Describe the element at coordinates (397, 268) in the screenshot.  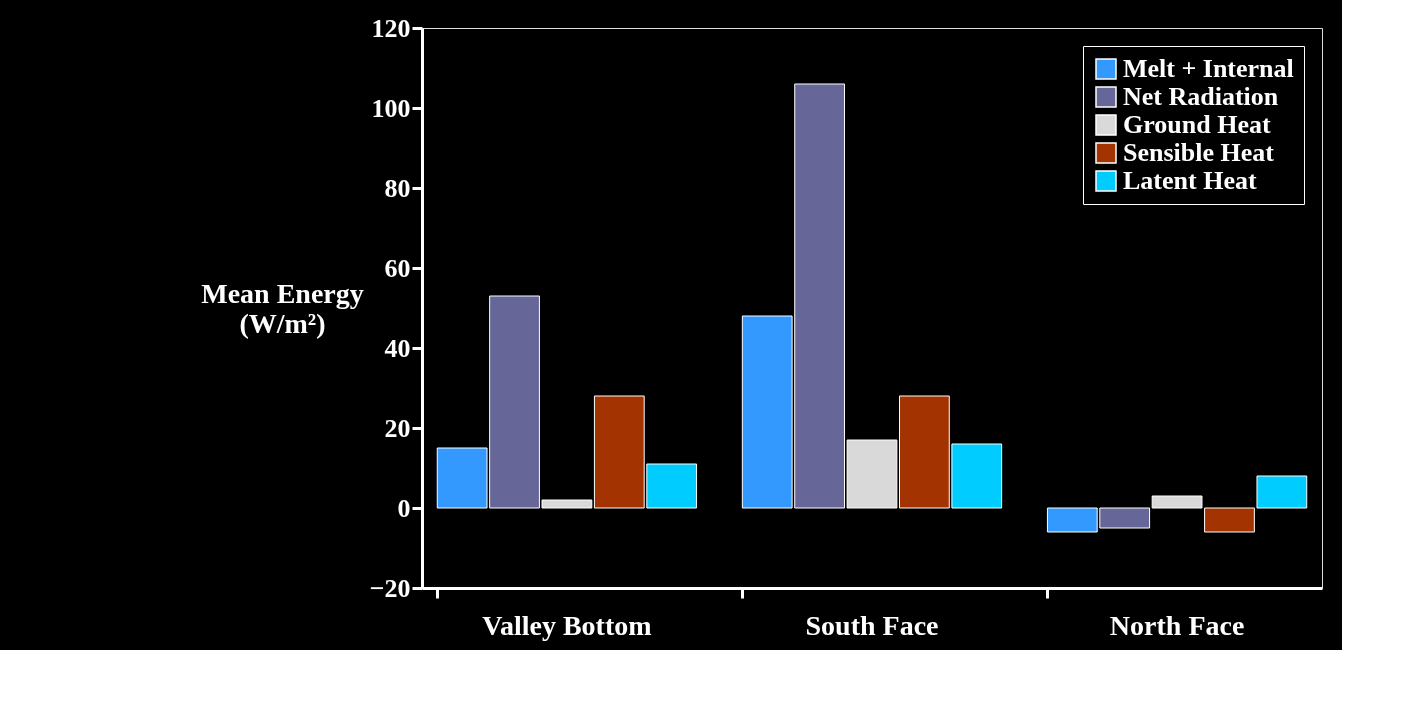
I see `y-tick-label: 60` at that location.